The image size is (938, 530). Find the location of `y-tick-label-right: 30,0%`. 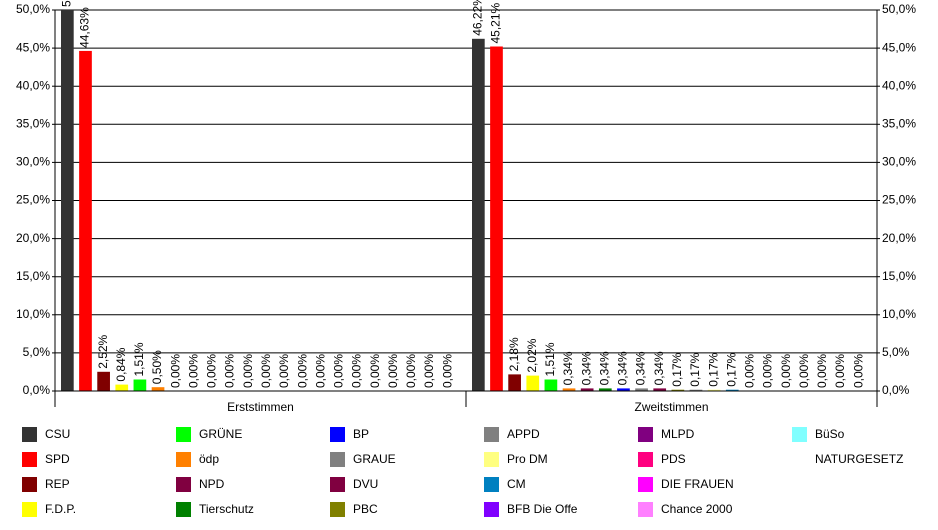

y-tick-label-right: 30,0% is located at coordinates (899, 162).